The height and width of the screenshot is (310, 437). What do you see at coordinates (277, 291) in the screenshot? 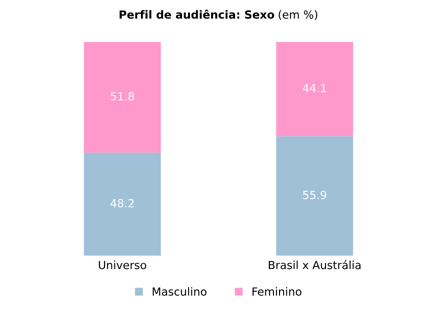
I see `legend-label: Feminino` at bounding box center [277, 291].